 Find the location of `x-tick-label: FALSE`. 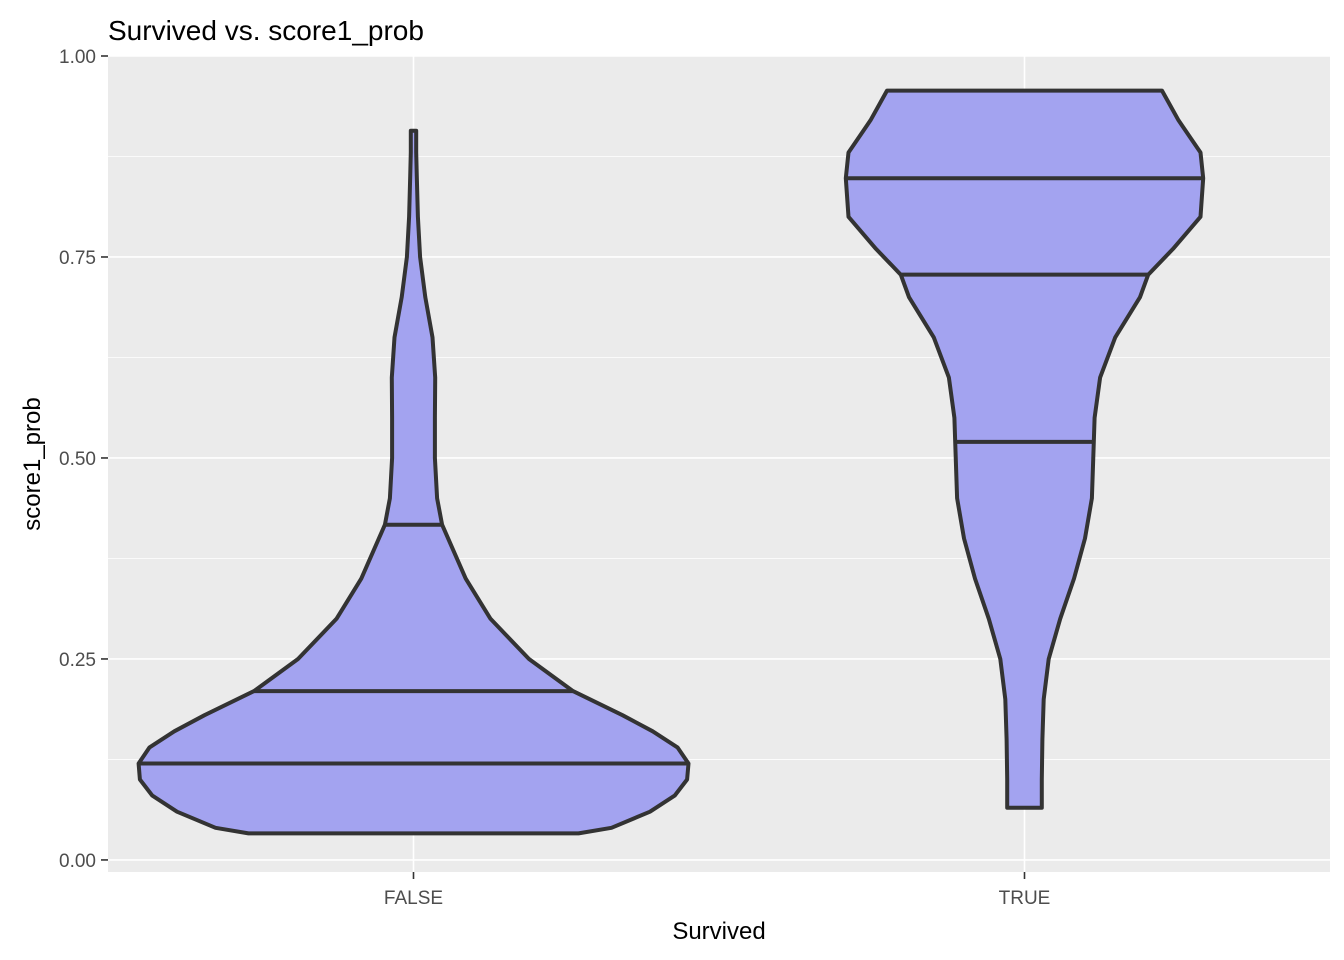

x-tick-label: FALSE is located at coordinates (413, 898).